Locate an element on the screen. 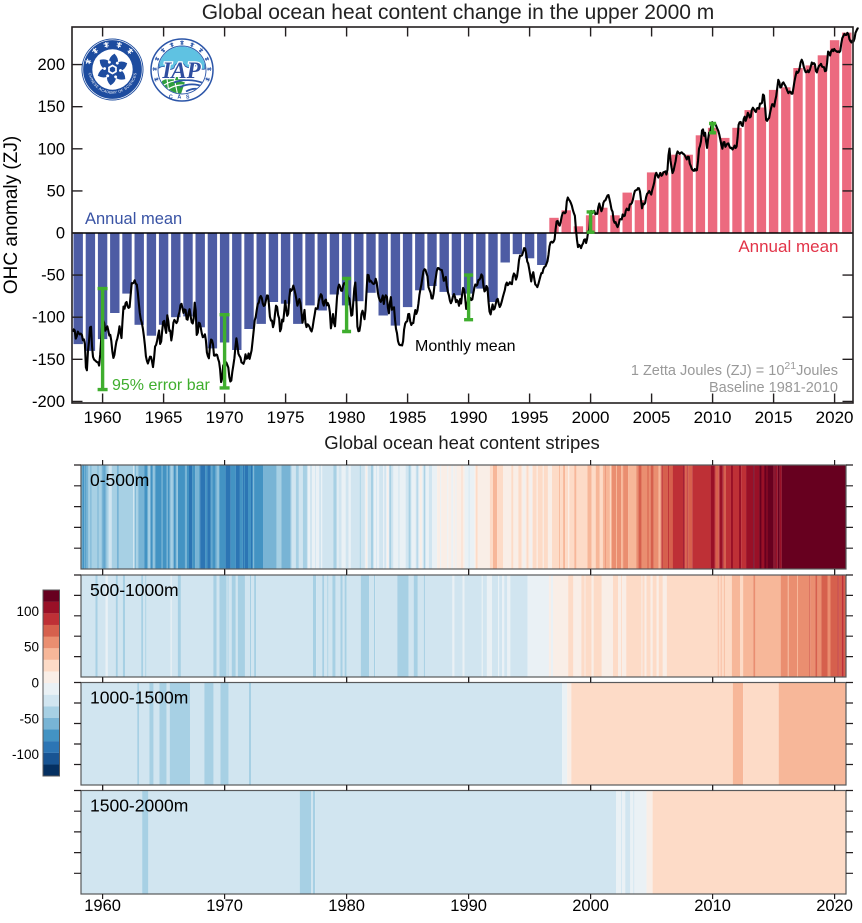  svg-text: IAP is located at coordinates (181, 70).